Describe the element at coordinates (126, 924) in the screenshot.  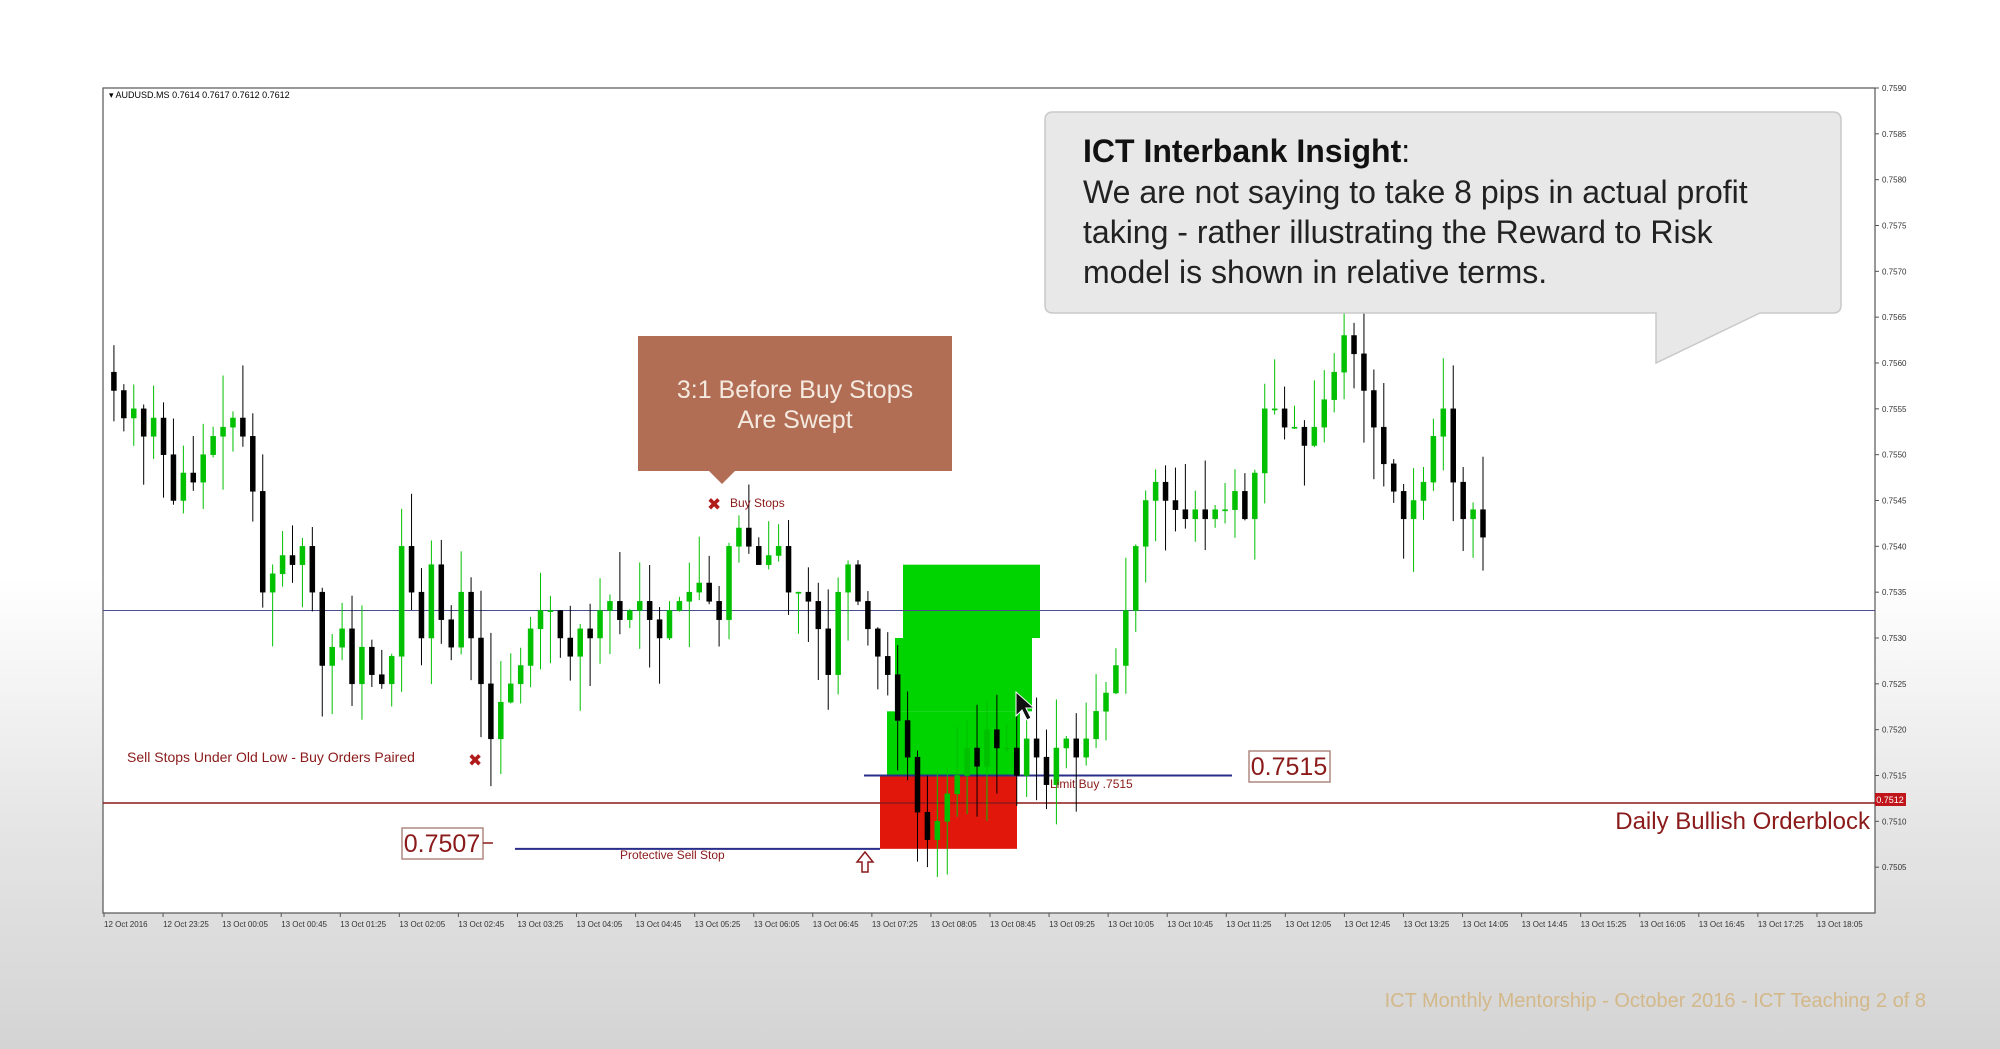
I see `x-tick-label: 12 Oct 2016` at that location.